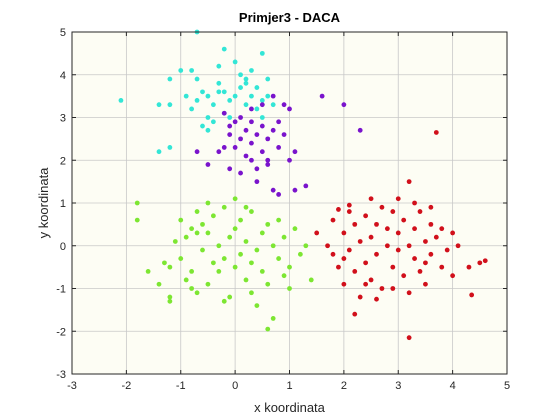 This screenshot has width=560, height=420. I want to click on x-tick-label: 2, so click(344, 386).